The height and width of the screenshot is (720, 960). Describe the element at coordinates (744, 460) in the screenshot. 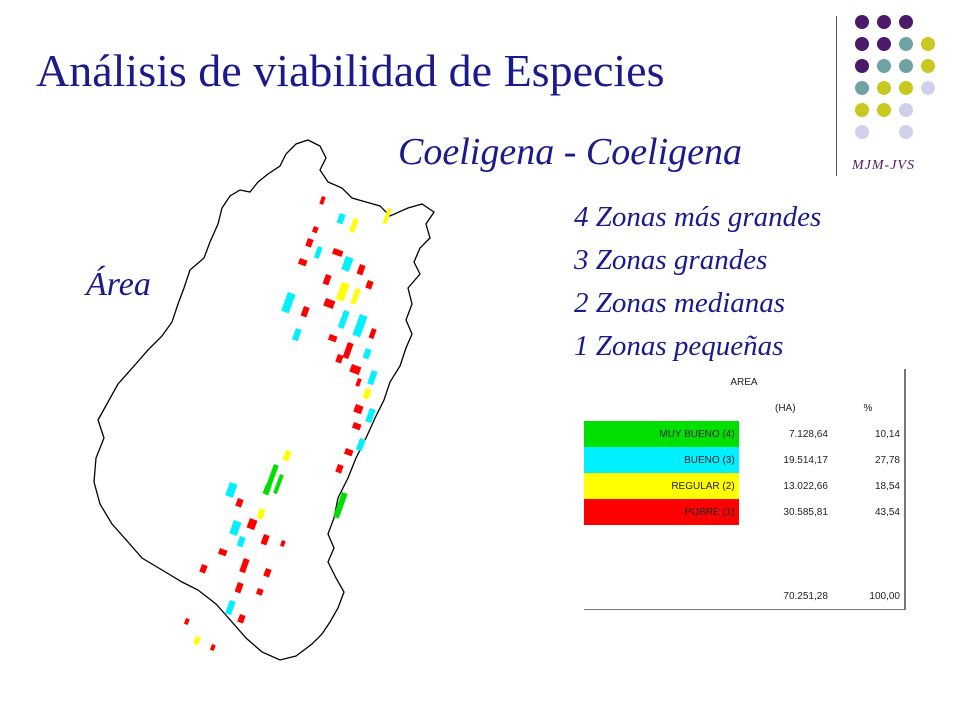

I see `table-row: BUENO (3) 19.514,17 27,78` at that location.